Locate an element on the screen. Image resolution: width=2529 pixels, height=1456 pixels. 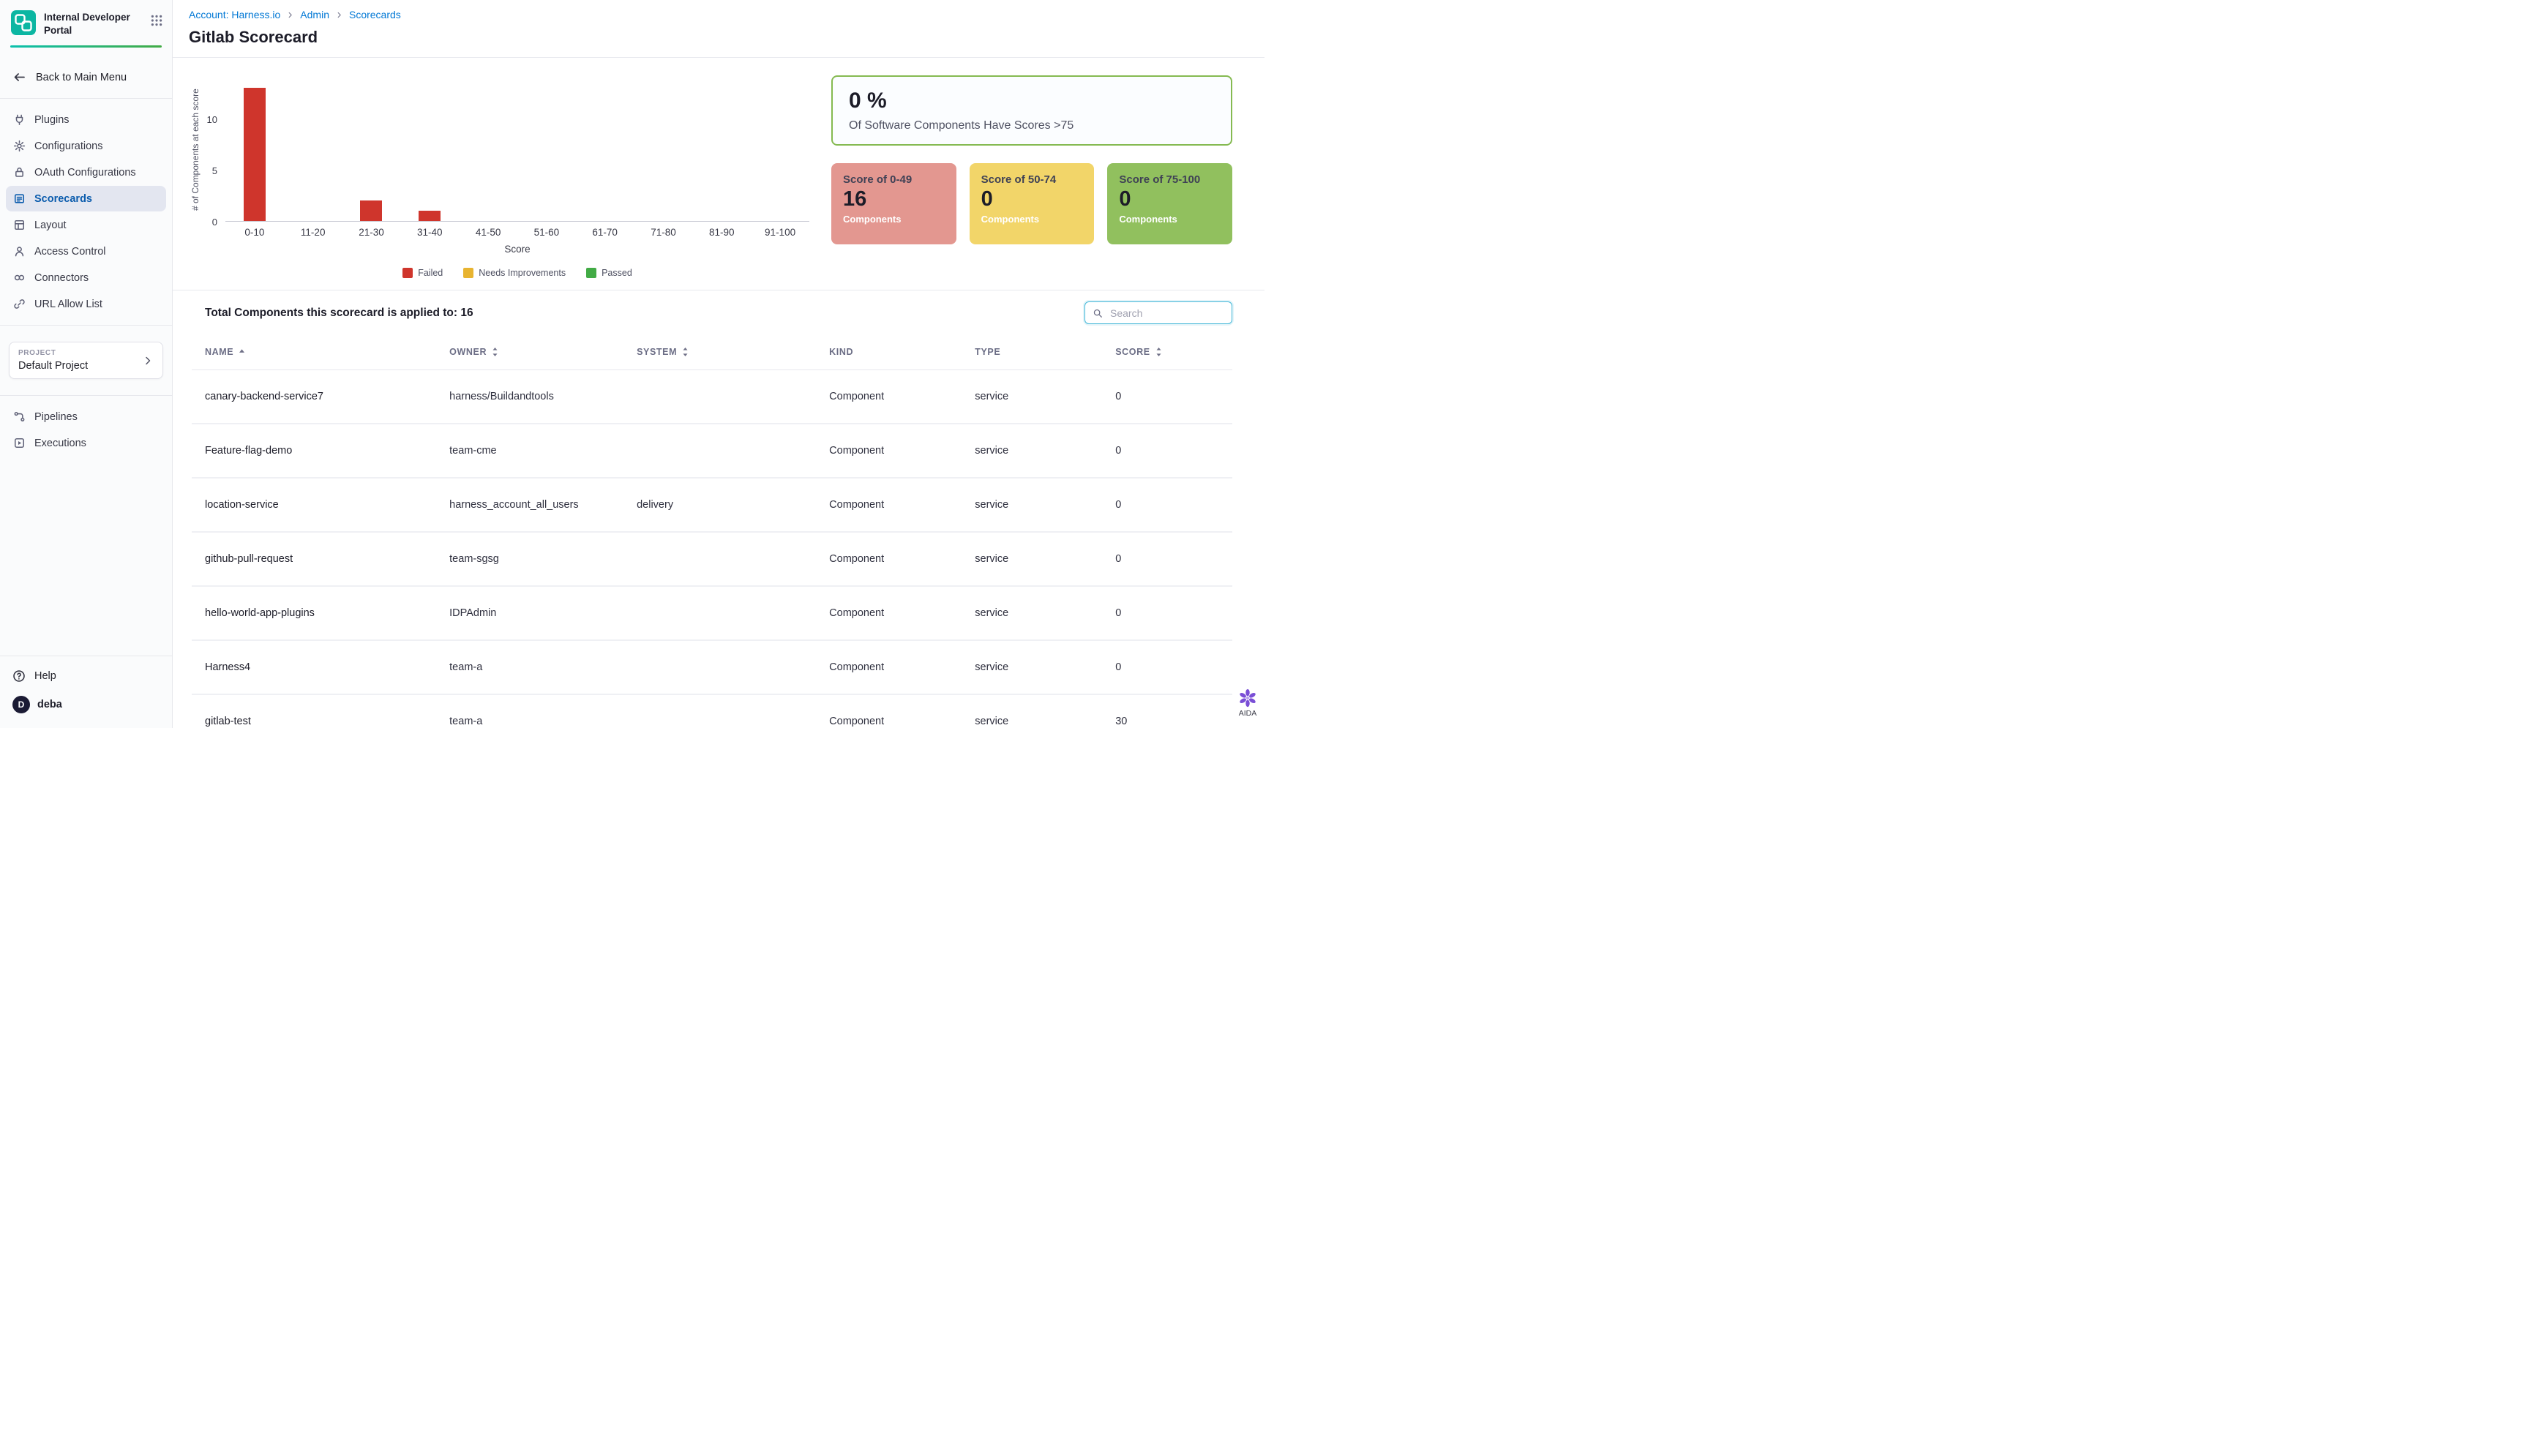
table-row: Harness4 team-a Component service 0 is located at coordinates (712, 668).